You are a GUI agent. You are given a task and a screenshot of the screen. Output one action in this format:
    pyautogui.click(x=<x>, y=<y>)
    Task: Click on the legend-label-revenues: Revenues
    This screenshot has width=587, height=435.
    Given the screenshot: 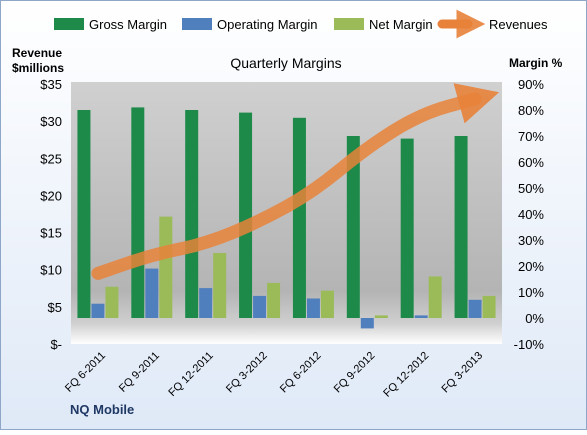 What is the action you would take?
    pyautogui.click(x=518, y=24)
    